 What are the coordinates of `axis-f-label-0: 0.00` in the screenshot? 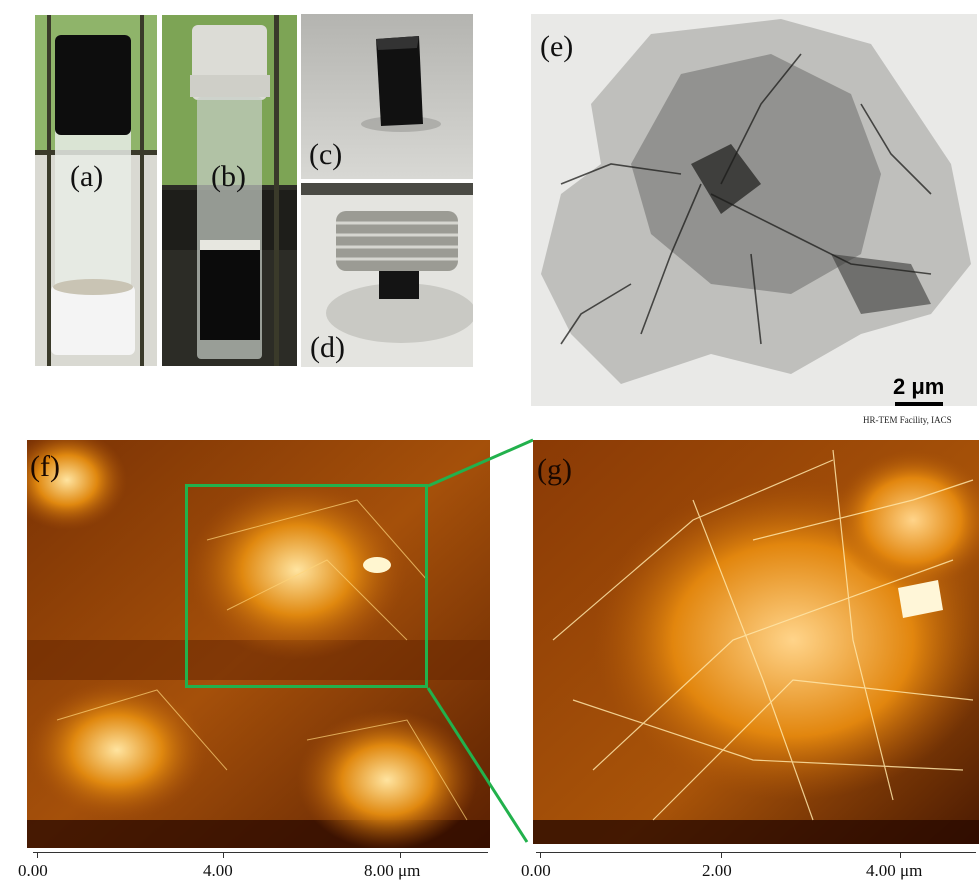 It's located at (33, 870).